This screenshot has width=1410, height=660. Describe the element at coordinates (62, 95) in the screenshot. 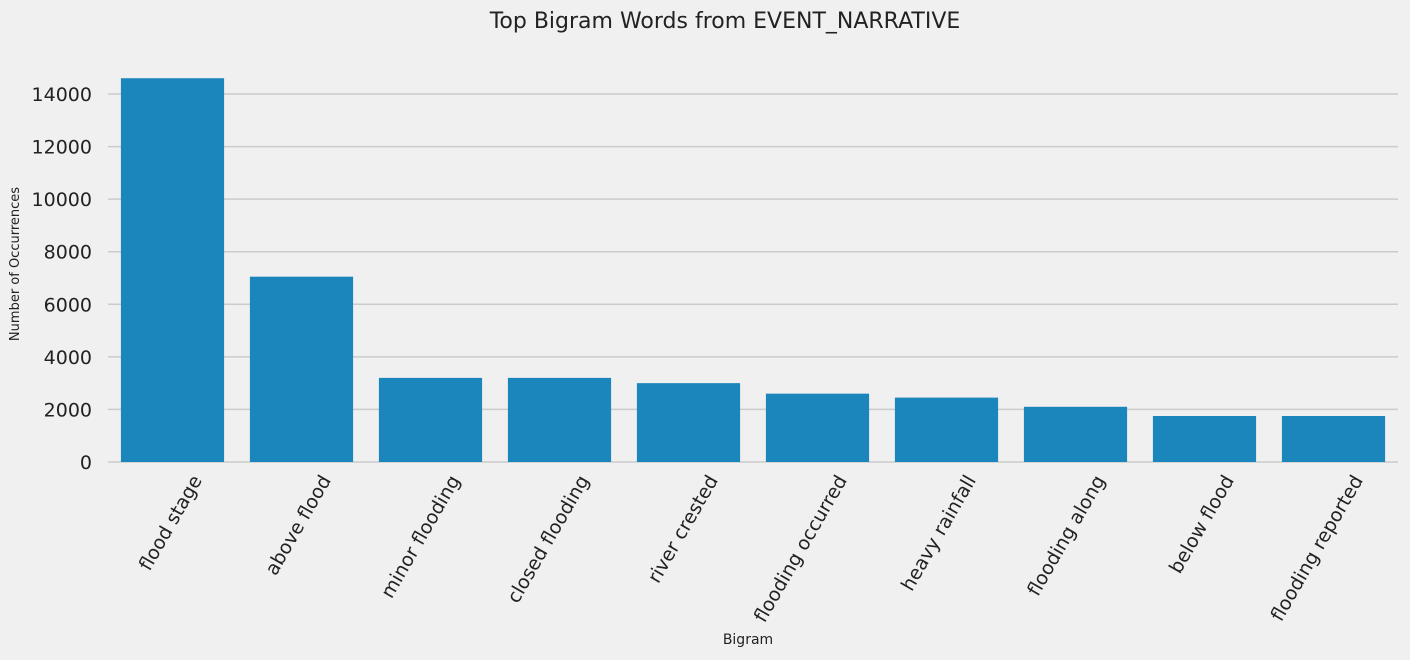

I see `y-tick-label: 14000` at that location.